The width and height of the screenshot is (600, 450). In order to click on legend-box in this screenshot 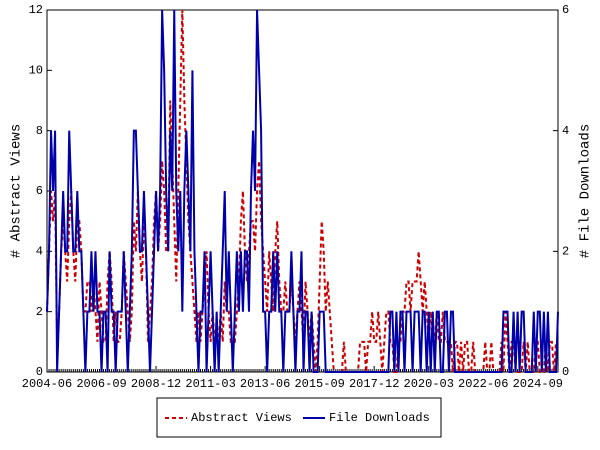, I will do `click(299, 417)`.